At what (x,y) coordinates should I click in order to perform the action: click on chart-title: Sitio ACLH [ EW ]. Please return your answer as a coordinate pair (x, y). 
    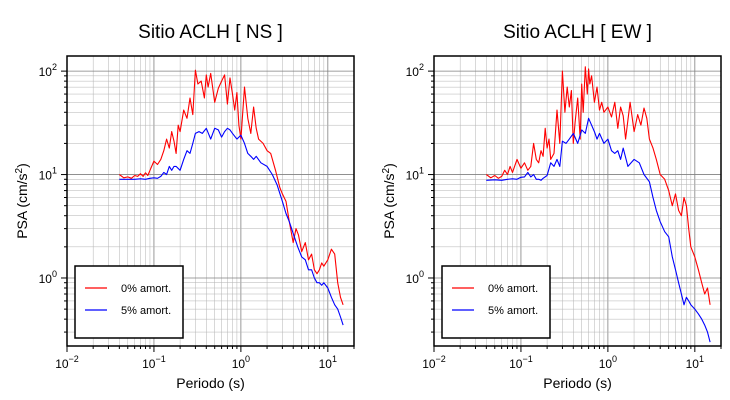
    Looking at the image, I should click on (577, 32).